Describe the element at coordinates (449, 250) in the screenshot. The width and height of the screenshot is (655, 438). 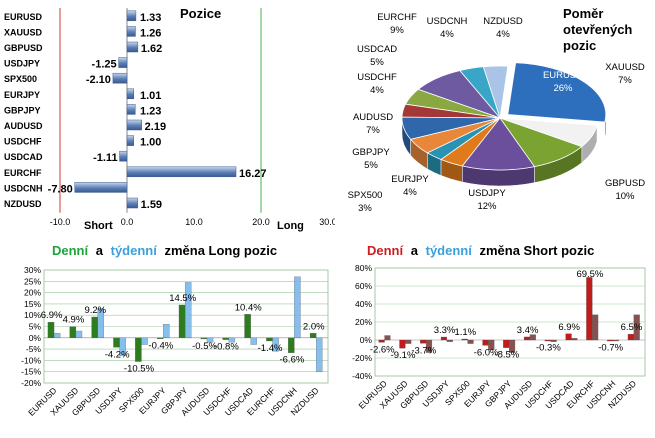
I see `short-title-weekly: týdenní` at that location.